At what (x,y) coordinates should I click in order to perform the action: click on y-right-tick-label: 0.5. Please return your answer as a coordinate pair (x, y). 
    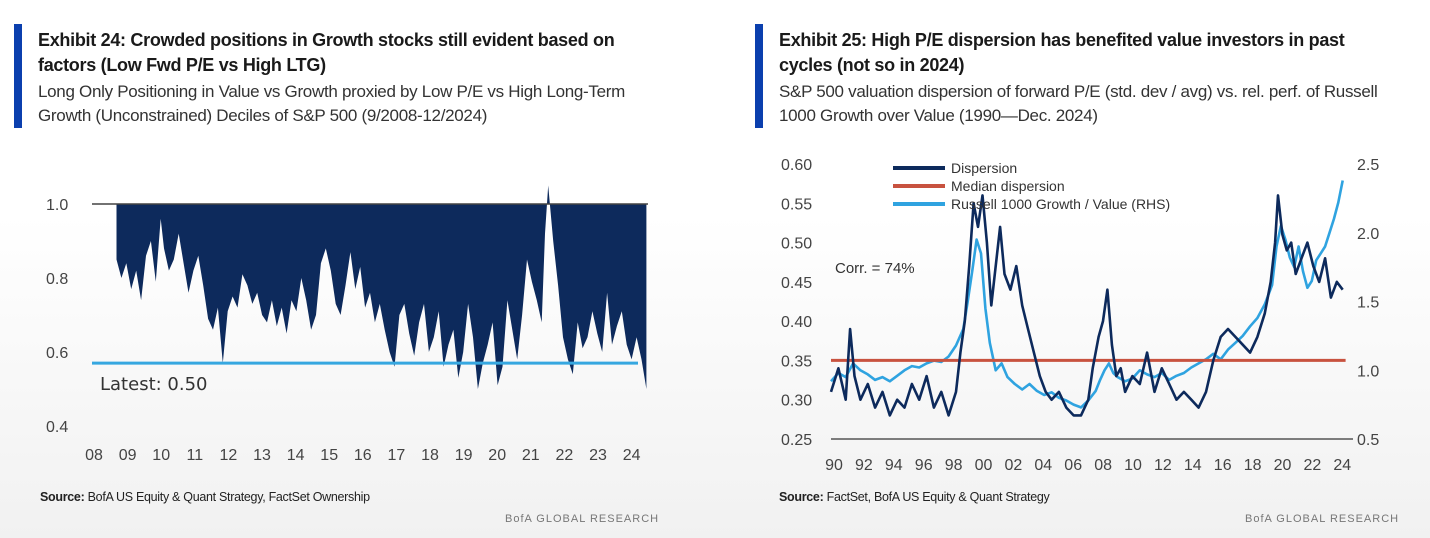
    Looking at the image, I should click on (1368, 440).